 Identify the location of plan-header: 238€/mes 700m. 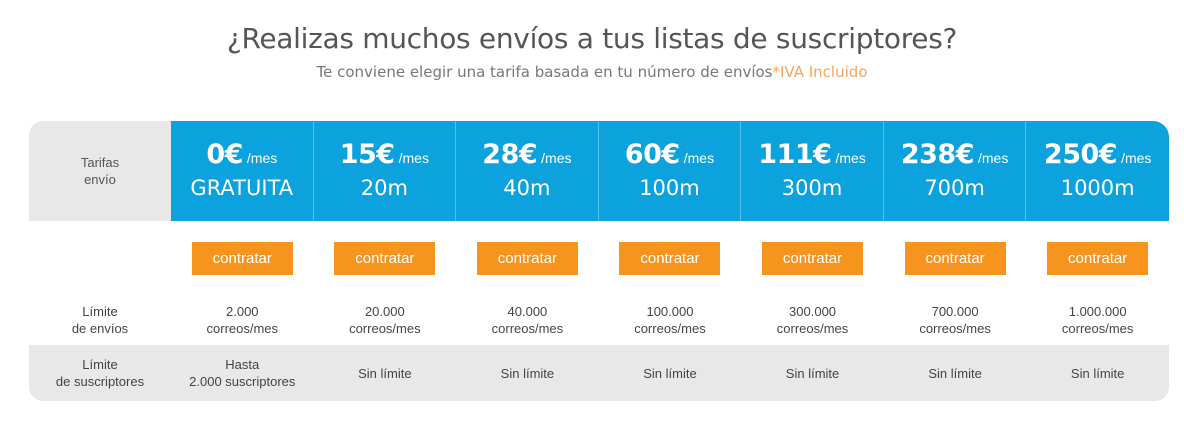
(955, 171).